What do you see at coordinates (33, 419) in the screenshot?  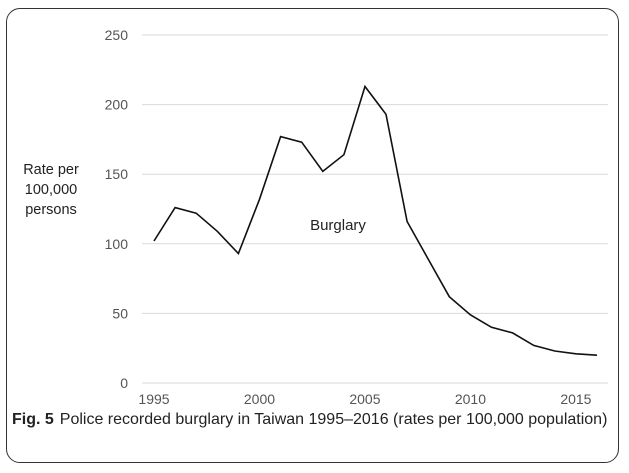 I see `figure-label: Fig. 5` at bounding box center [33, 419].